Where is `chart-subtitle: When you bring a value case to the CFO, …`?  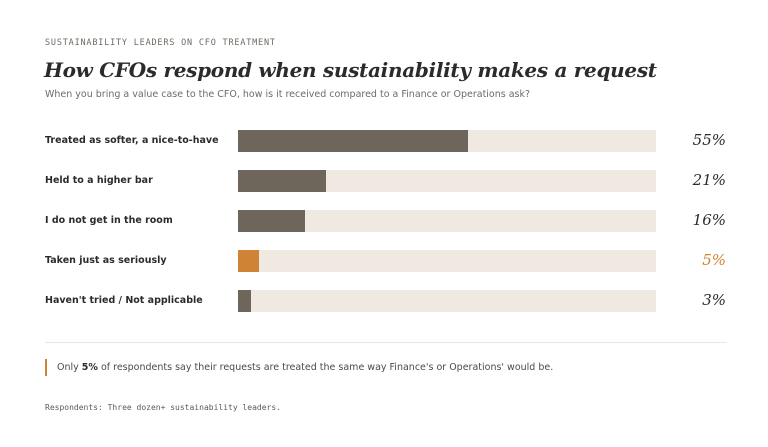 chart-subtitle: When you bring a value case to the CFO, … is located at coordinates (288, 94).